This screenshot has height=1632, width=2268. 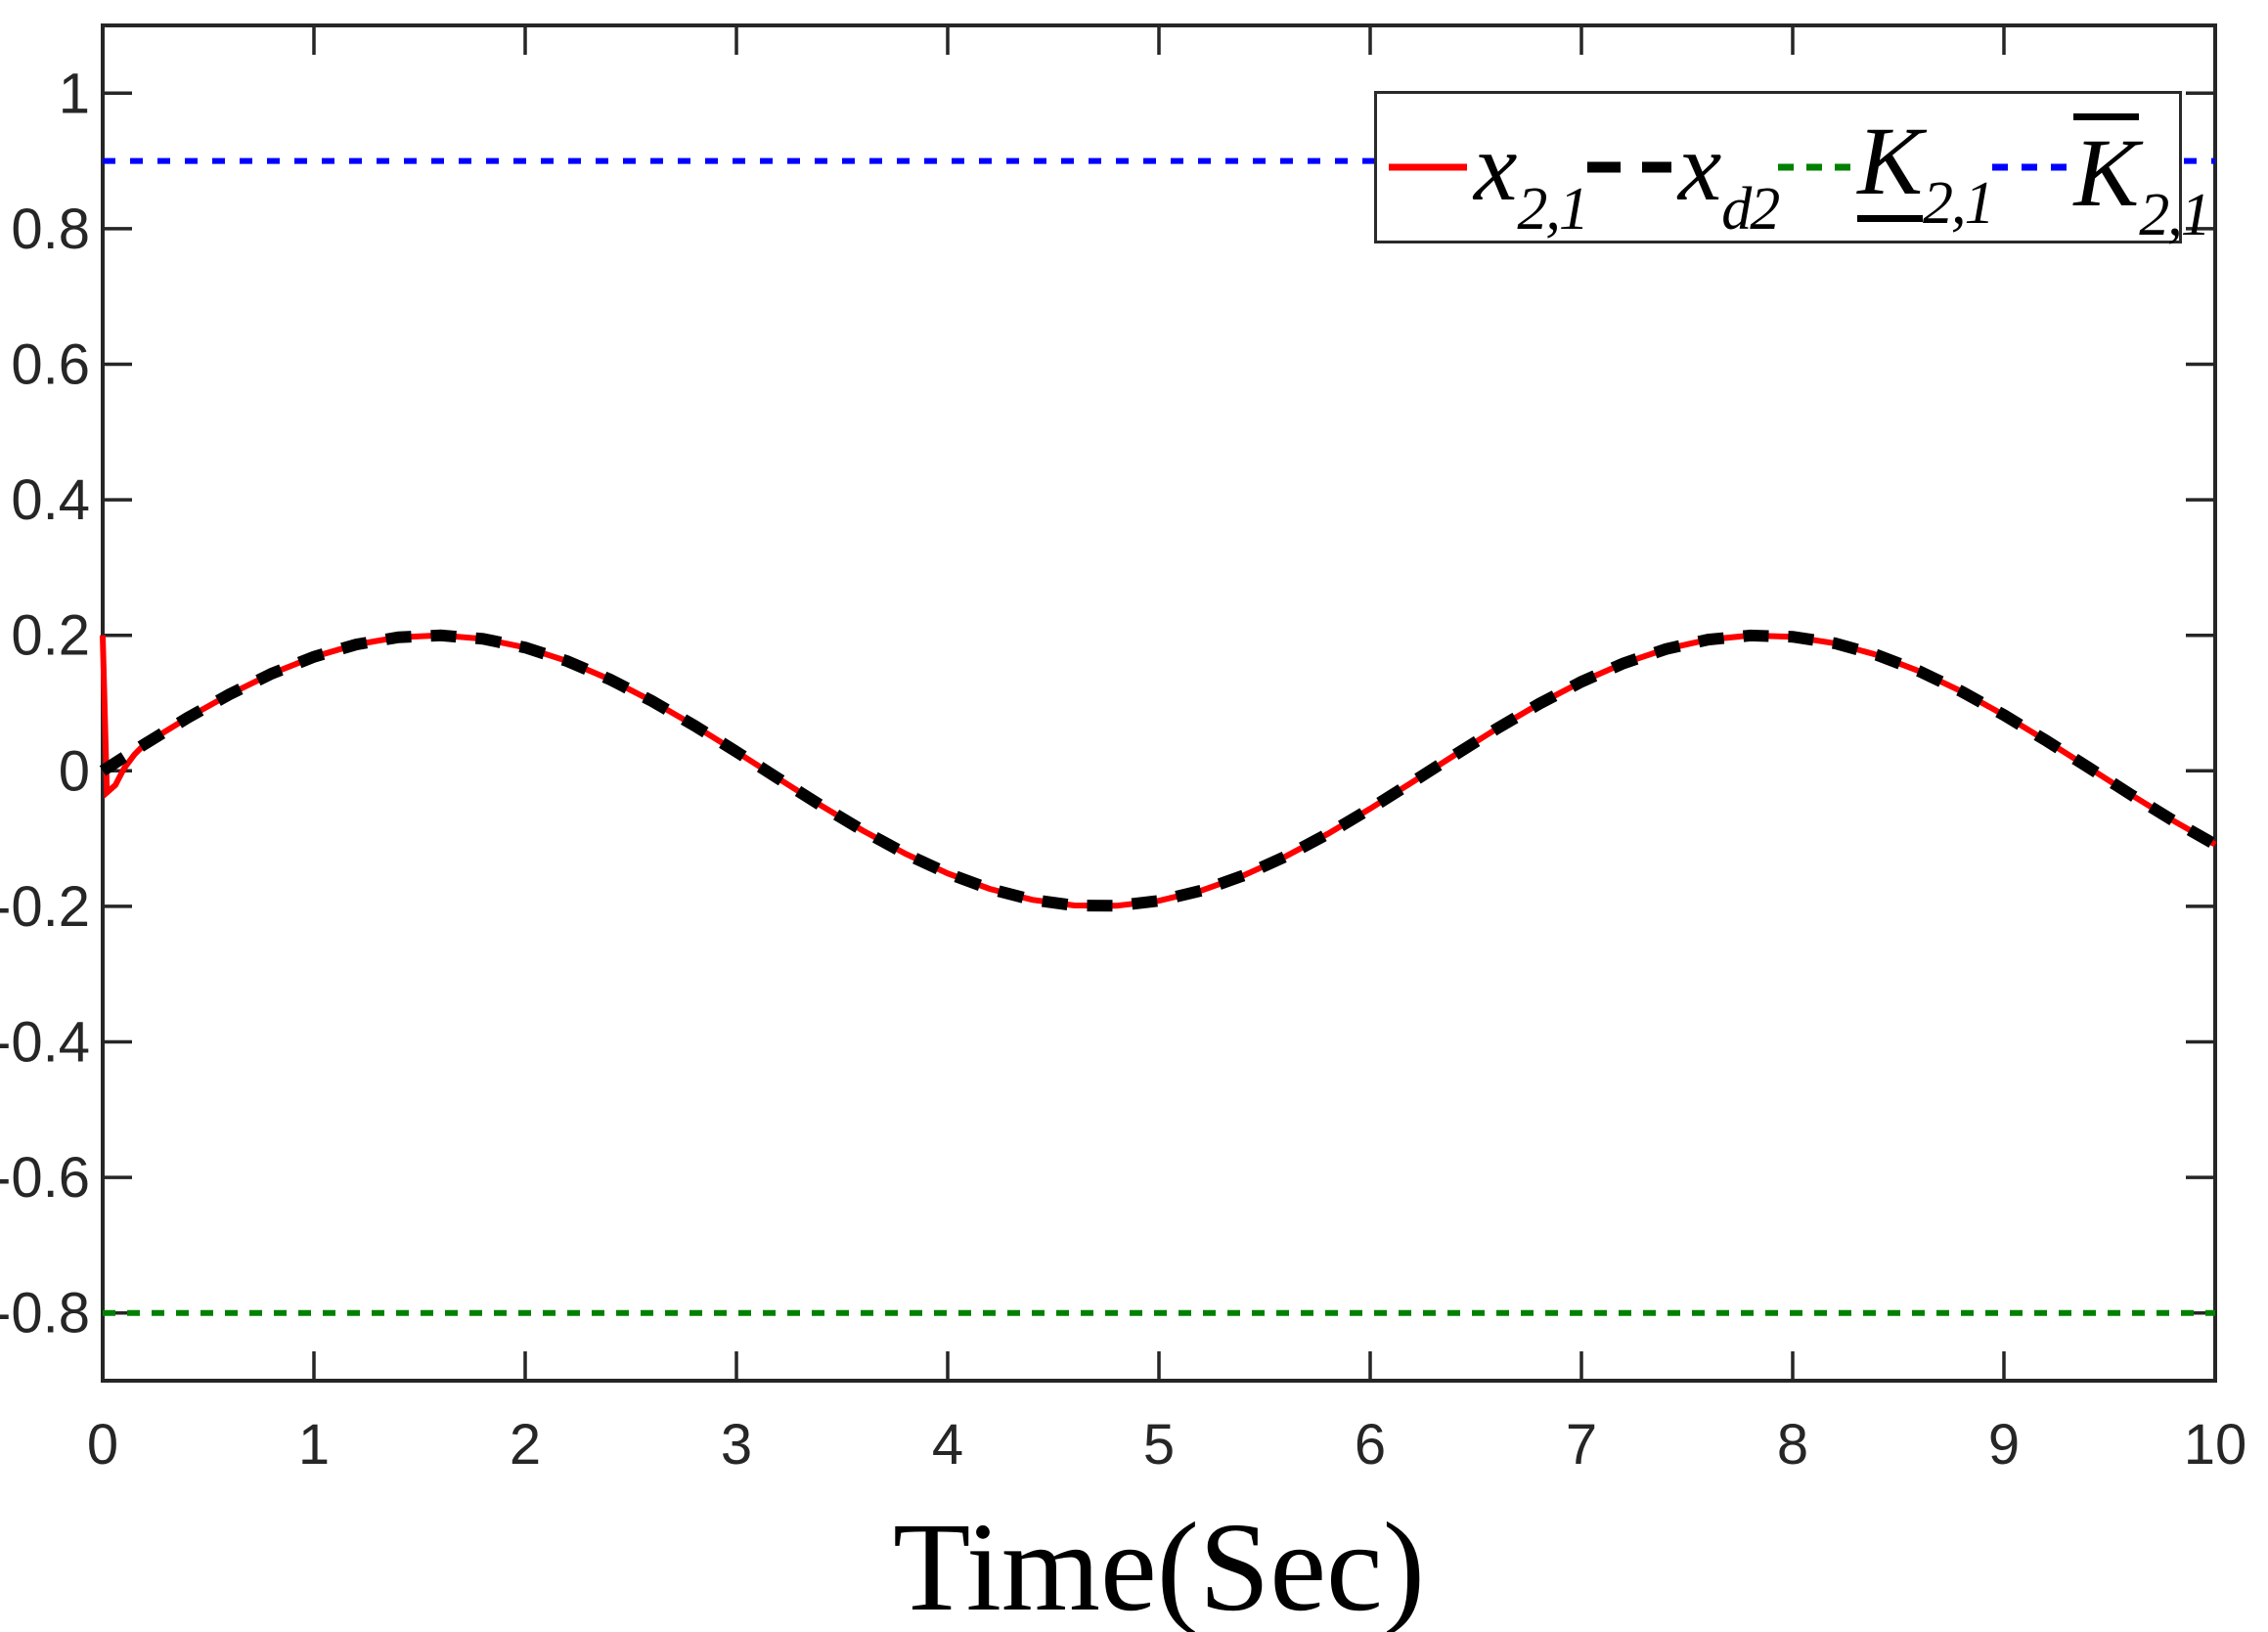 What do you see at coordinates (51, 365) in the screenshot?
I see `y-tick-label: 0.6` at bounding box center [51, 365].